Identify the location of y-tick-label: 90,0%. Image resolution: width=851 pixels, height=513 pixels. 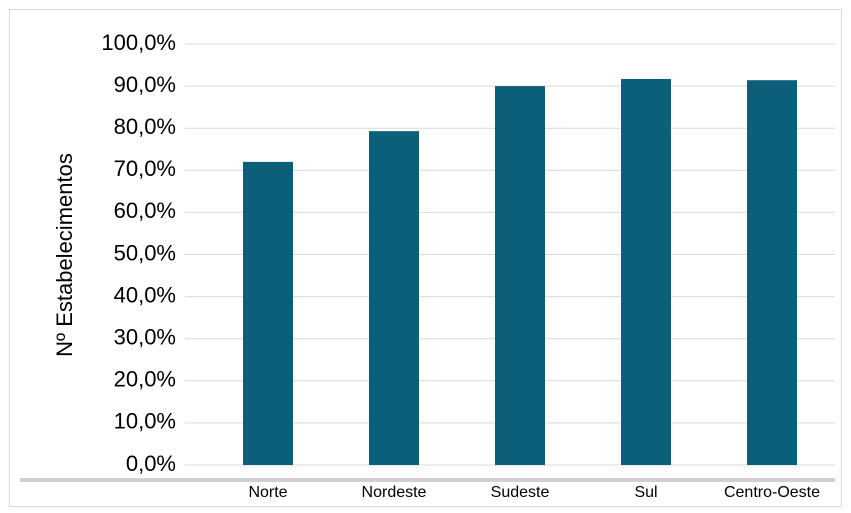
(145, 84).